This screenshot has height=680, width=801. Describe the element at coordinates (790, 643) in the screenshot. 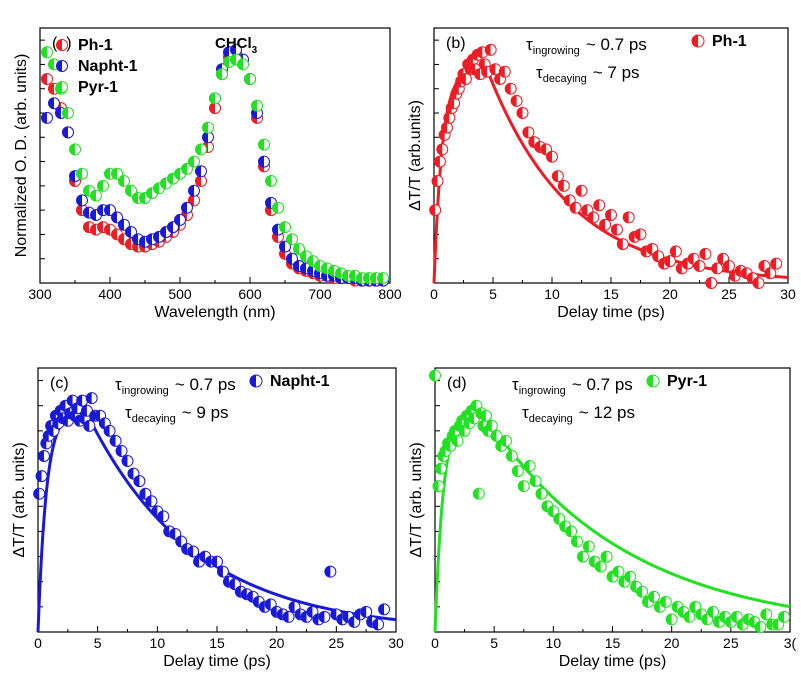

I see `x-tick-label: 3(` at that location.